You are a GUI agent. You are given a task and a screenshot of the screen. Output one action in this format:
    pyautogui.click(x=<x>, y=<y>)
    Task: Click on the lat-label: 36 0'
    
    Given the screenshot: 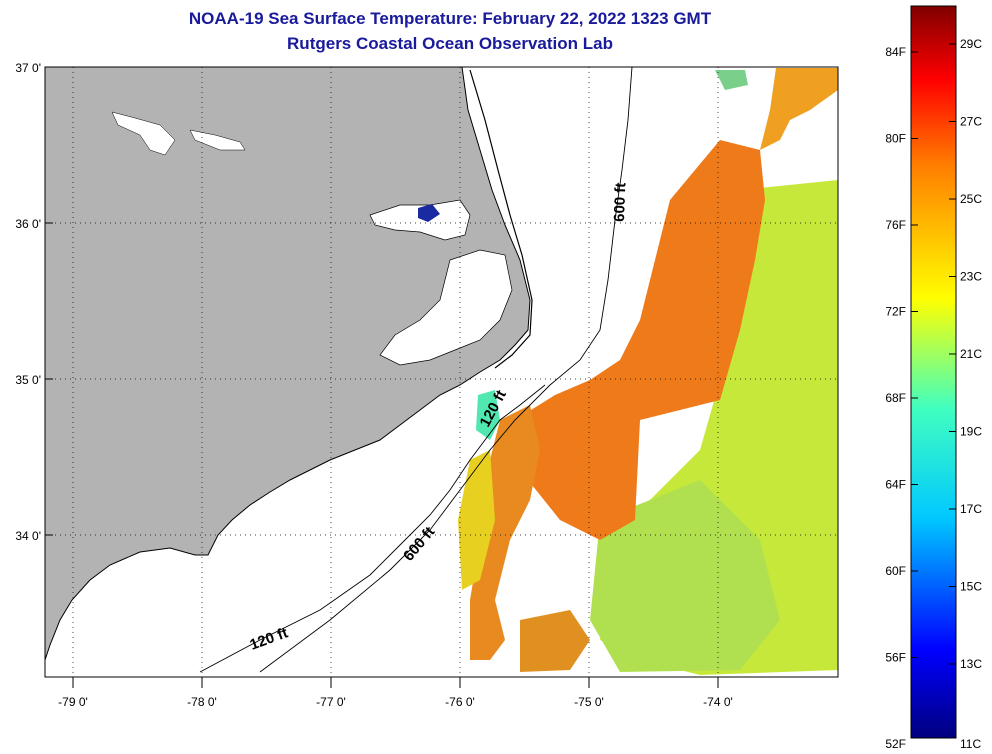 What is the action you would take?
    pyautogui.click(x=28, y=224)
    